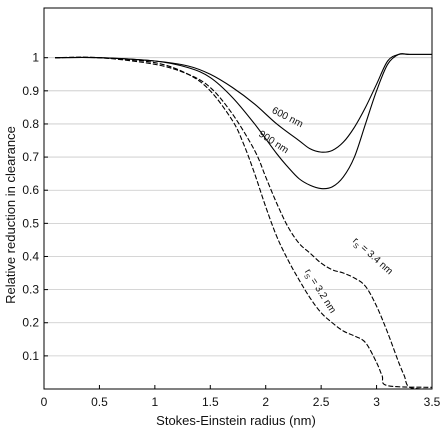 The width and height of the screenshot is (440, 433). What do you see at coordinates (30, 356) in the screenshot?
I see `y-tick-label: 0.1` at bounding box center [30, 356].